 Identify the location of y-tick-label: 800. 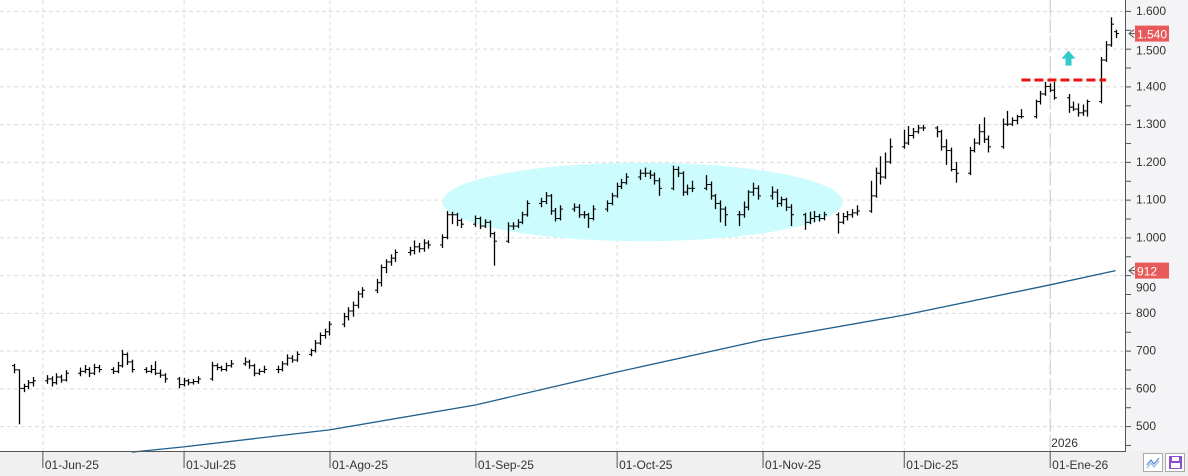
(1146, 313).